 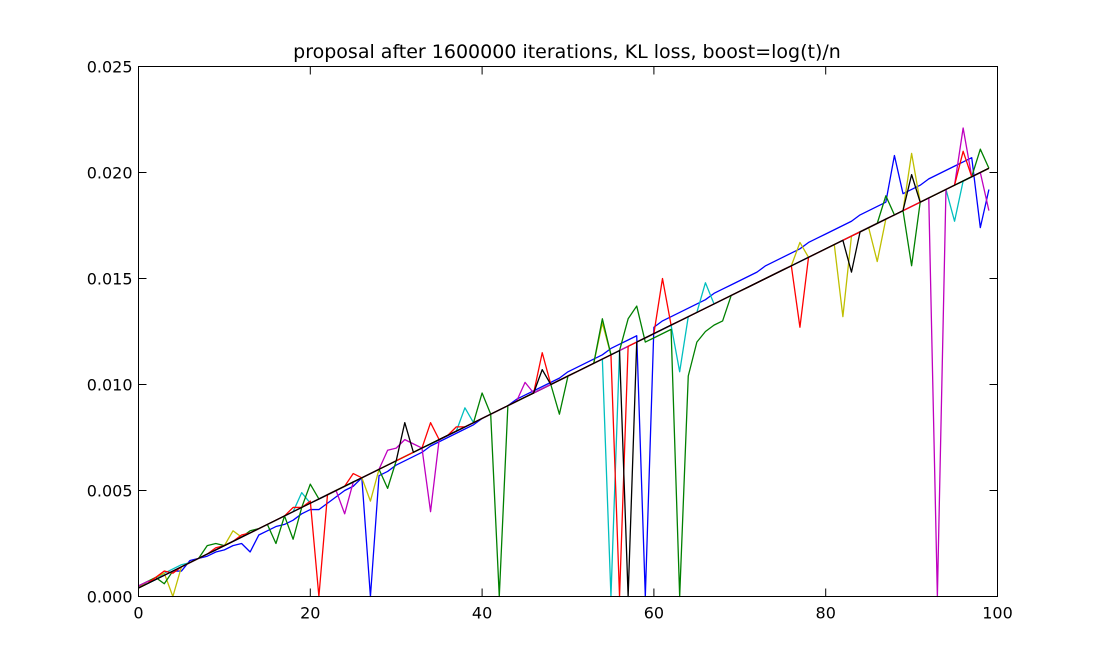 I want to click on y-tick-label: 0.015, so click(x=110, y=279).